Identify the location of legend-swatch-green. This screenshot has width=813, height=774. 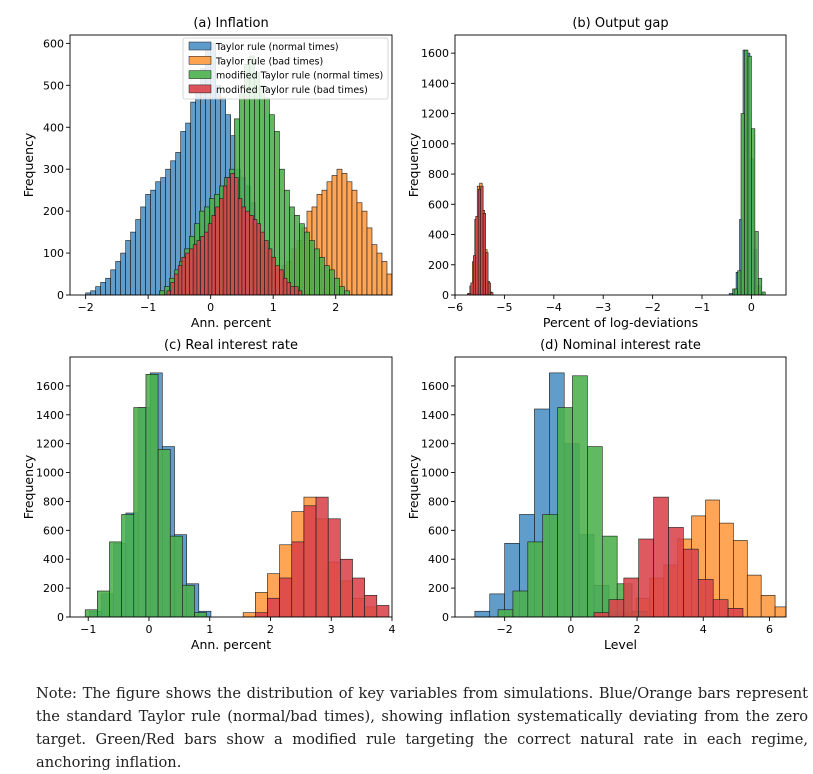
(200, 74).